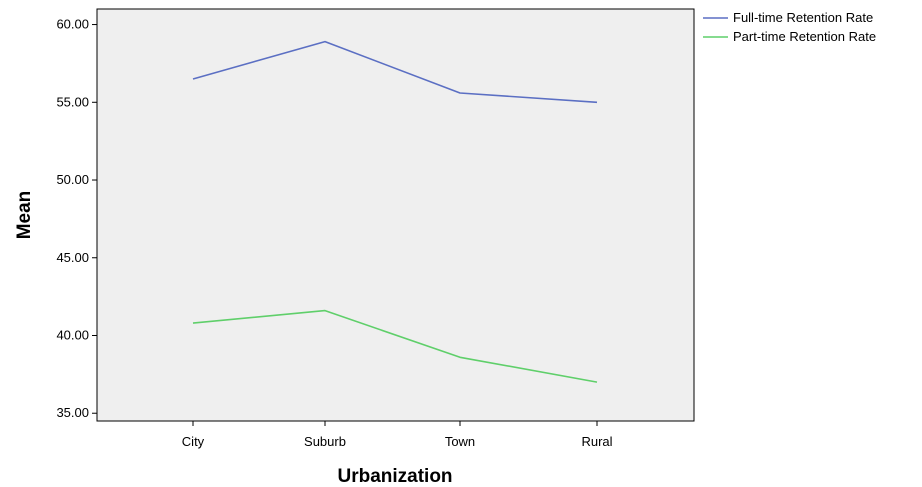  What do you see at coordinates (395, 72) in the screenshot?
I see `series-line-full-time` at bounding box center [395, 72].